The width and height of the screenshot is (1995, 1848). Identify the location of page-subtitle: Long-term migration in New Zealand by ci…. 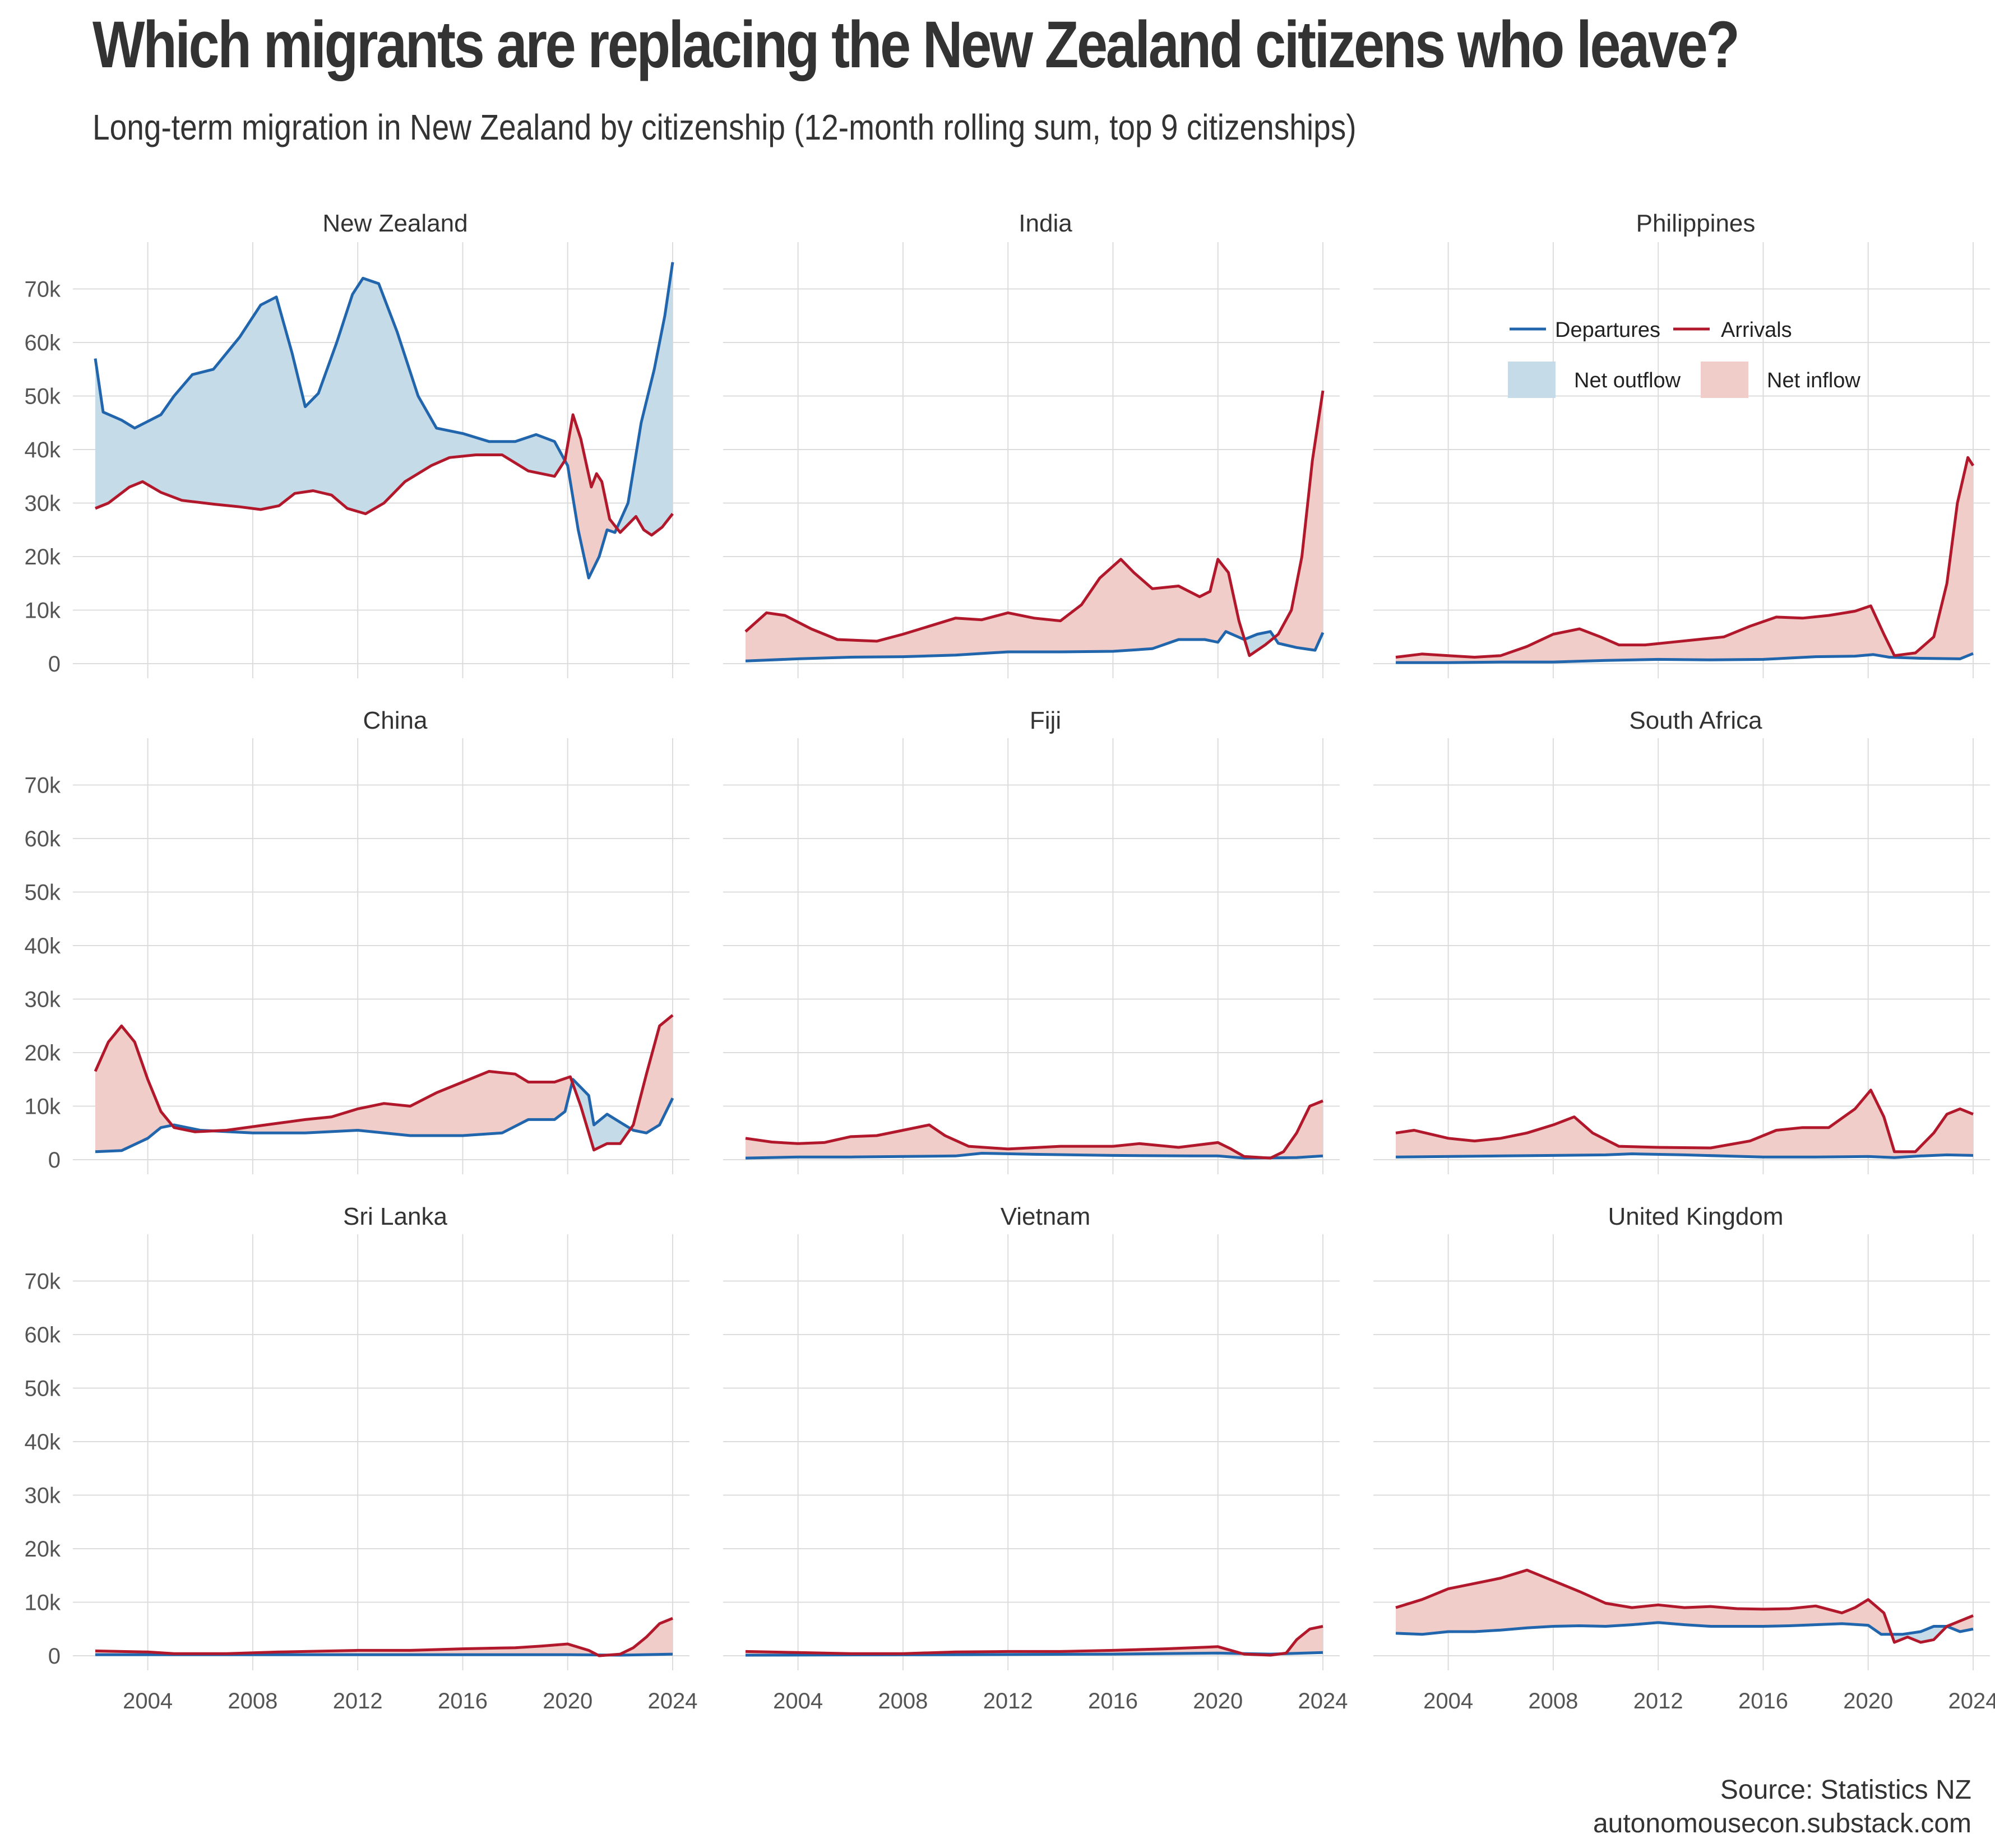
(725, 127).